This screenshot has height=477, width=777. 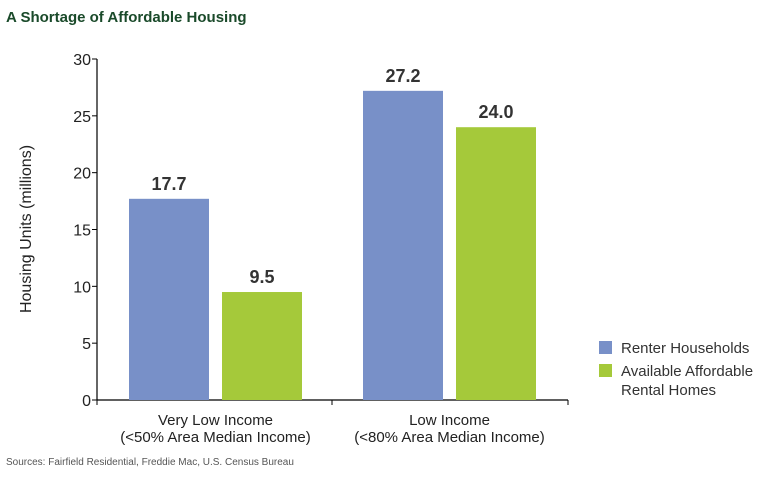 What do you see at coordinates (86, 401) in the screenshot?
I see `y-tick-label: 0` at bounding box center [86, 401].